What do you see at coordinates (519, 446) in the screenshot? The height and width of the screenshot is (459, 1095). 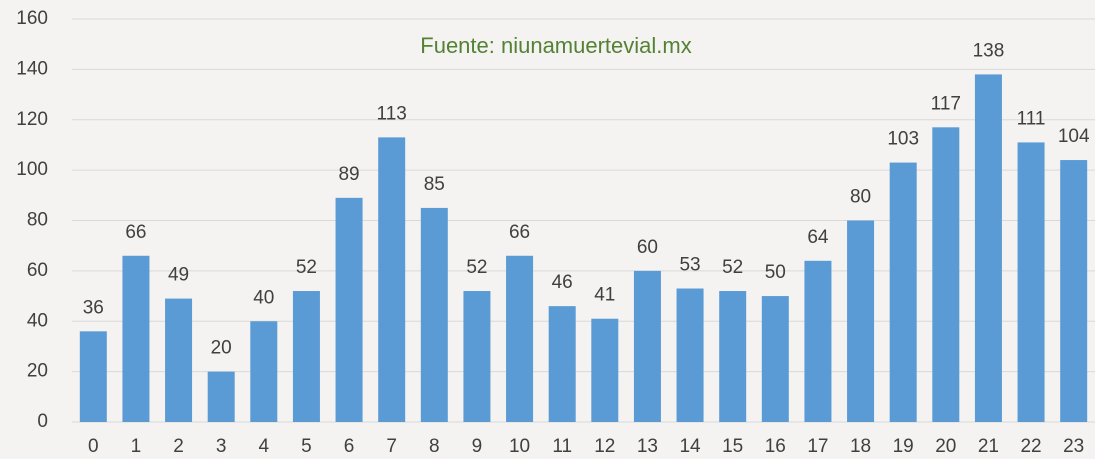 I see `x-tick-label: 10` at bounding box center [519, 446].